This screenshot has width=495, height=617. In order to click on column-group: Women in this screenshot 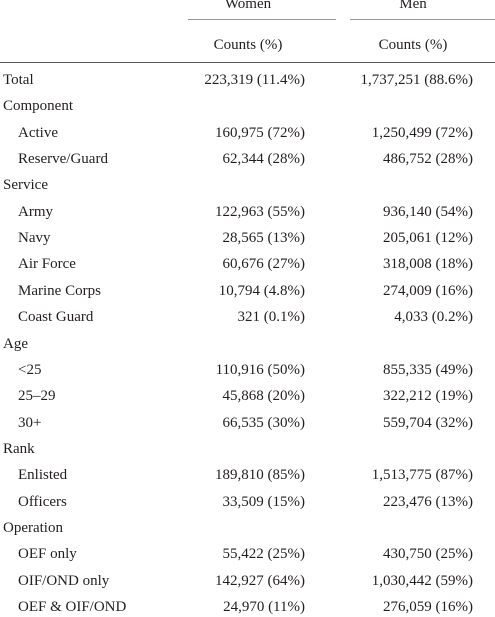, I will do `click(248, 6)`.